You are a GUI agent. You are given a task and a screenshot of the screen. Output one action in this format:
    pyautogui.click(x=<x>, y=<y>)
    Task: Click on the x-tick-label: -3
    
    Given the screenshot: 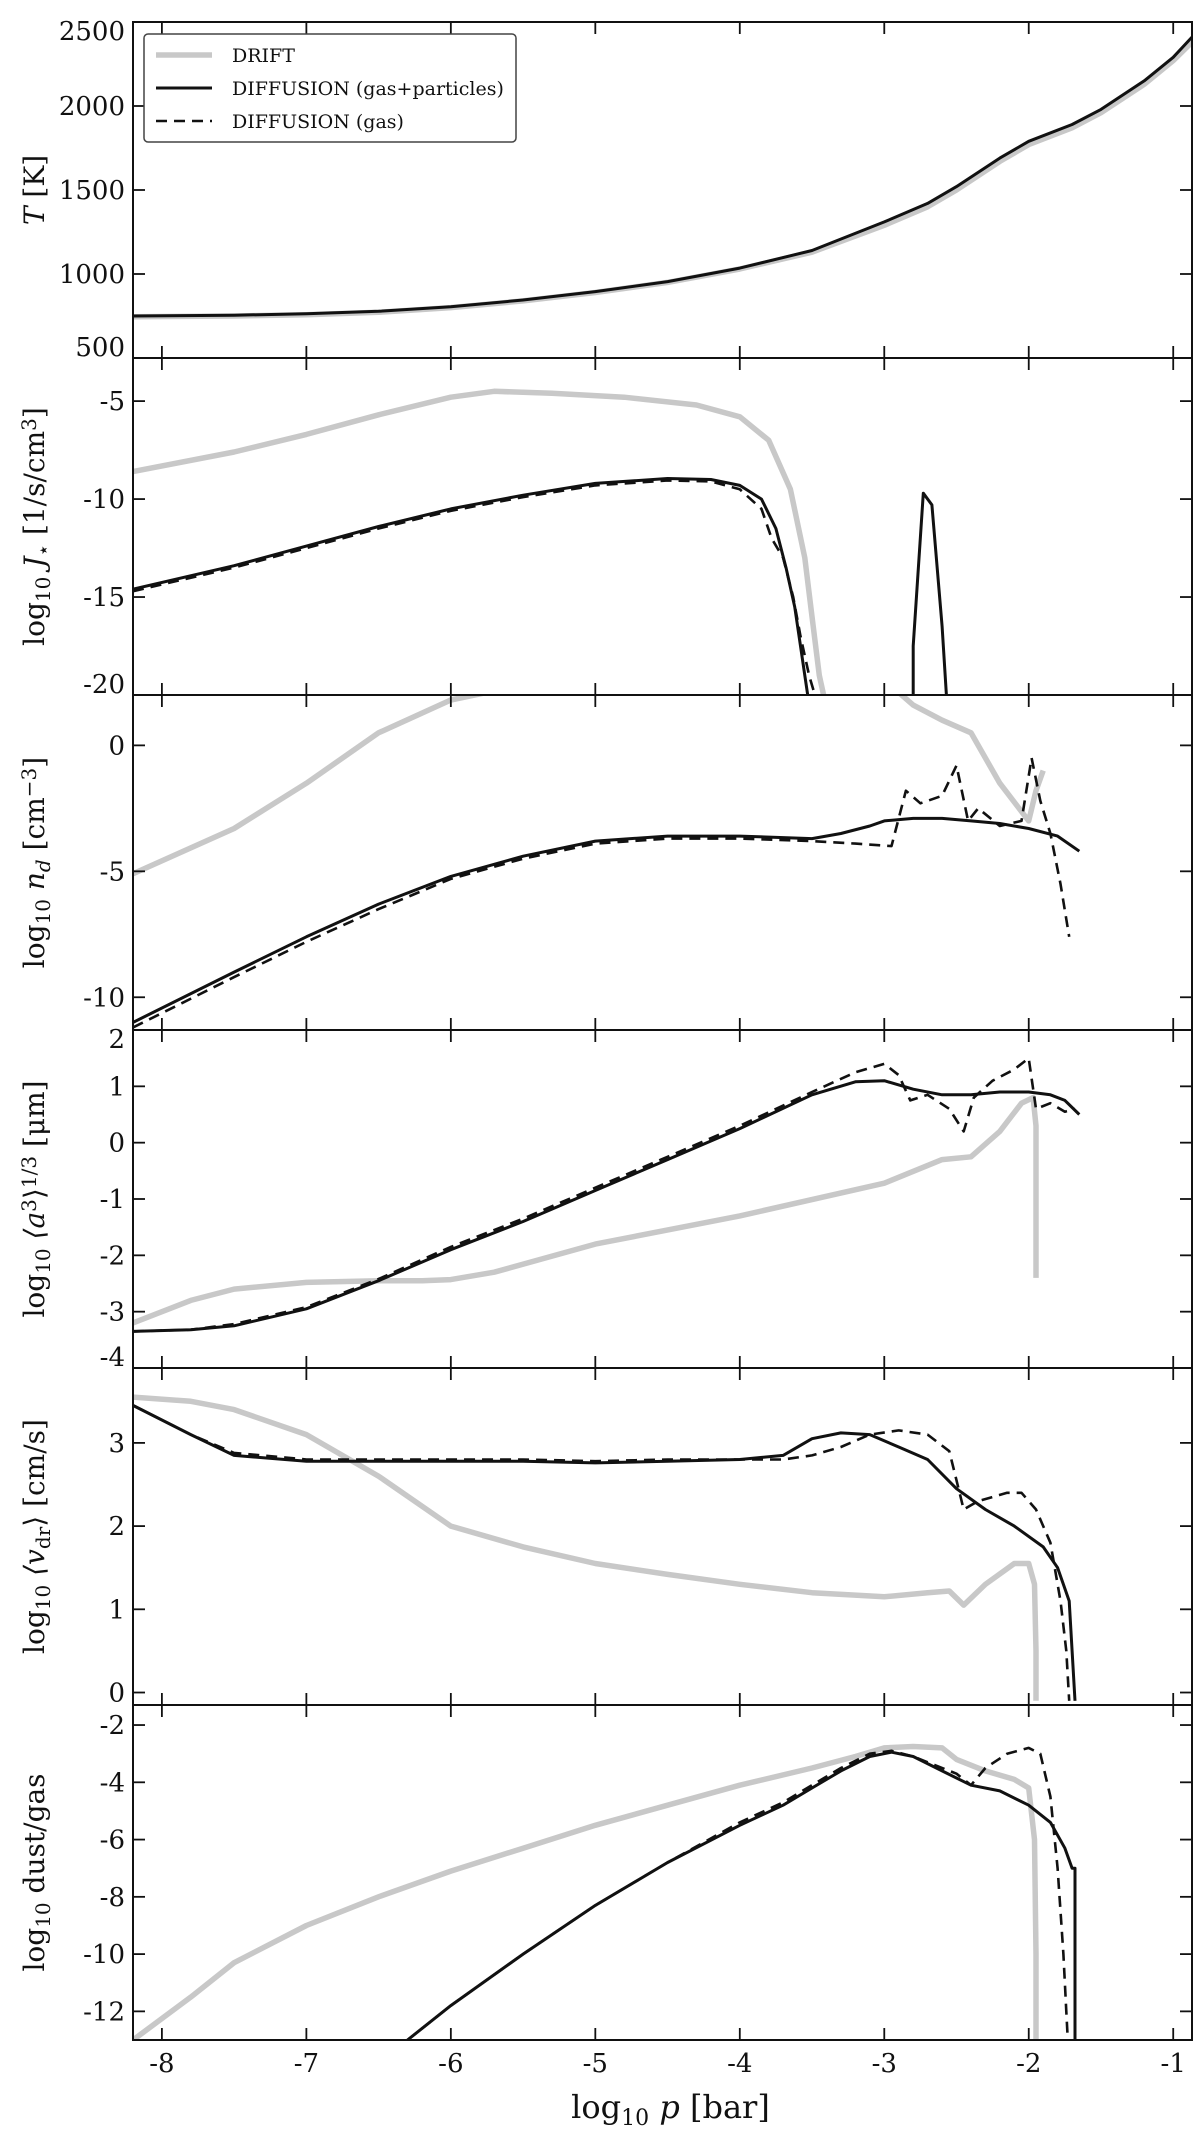 What is the action you would take?
    pyautogui.click(x=884, y=2064)
    